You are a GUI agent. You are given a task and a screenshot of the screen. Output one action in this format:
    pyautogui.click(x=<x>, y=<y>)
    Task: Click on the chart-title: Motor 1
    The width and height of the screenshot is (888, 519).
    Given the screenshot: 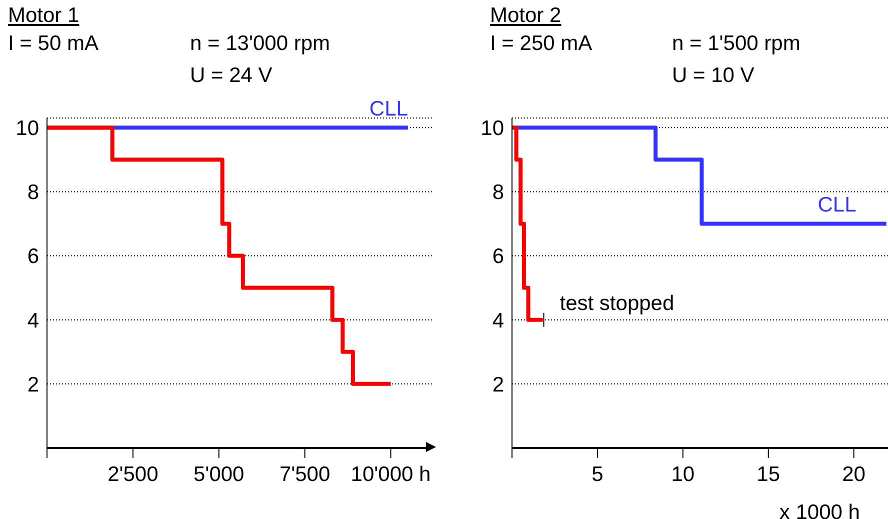 What is the action you would take?
    pyautogui.click(x=44, y=16)
    